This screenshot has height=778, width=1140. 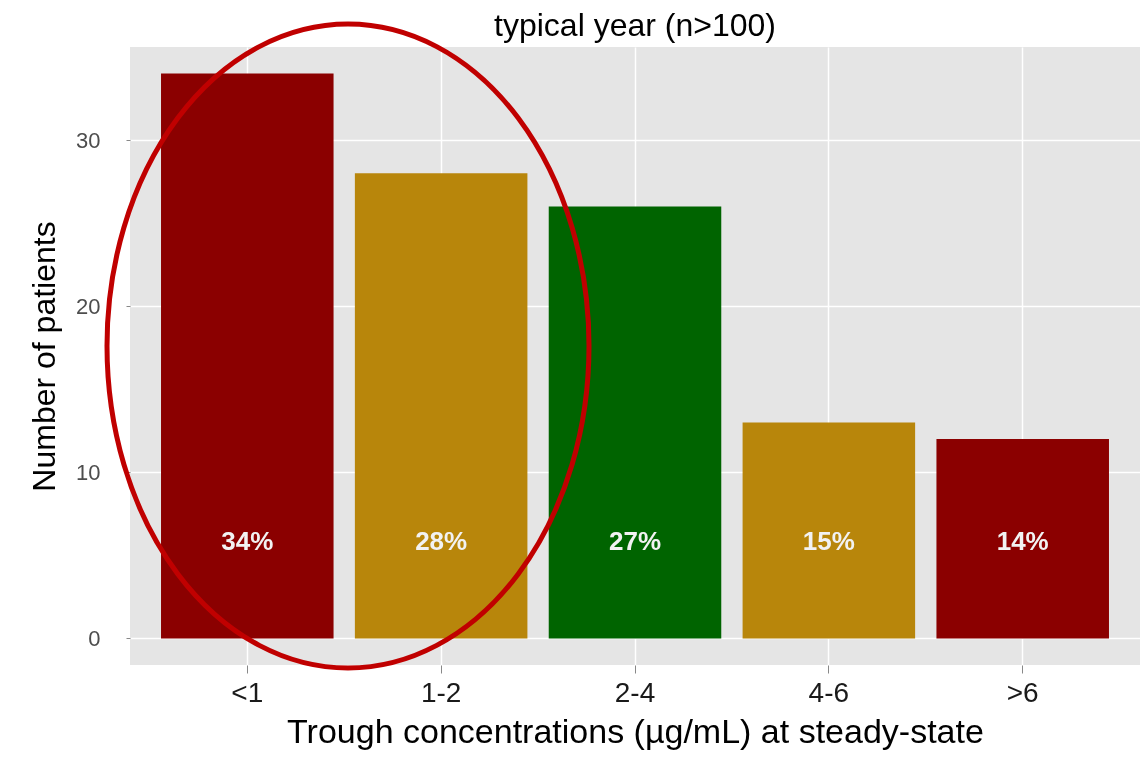 What do you see at coordinates (635, 25) in the screenshot?
I see `chart-title: typical year (n>100)` at bounding box center [635, 25].